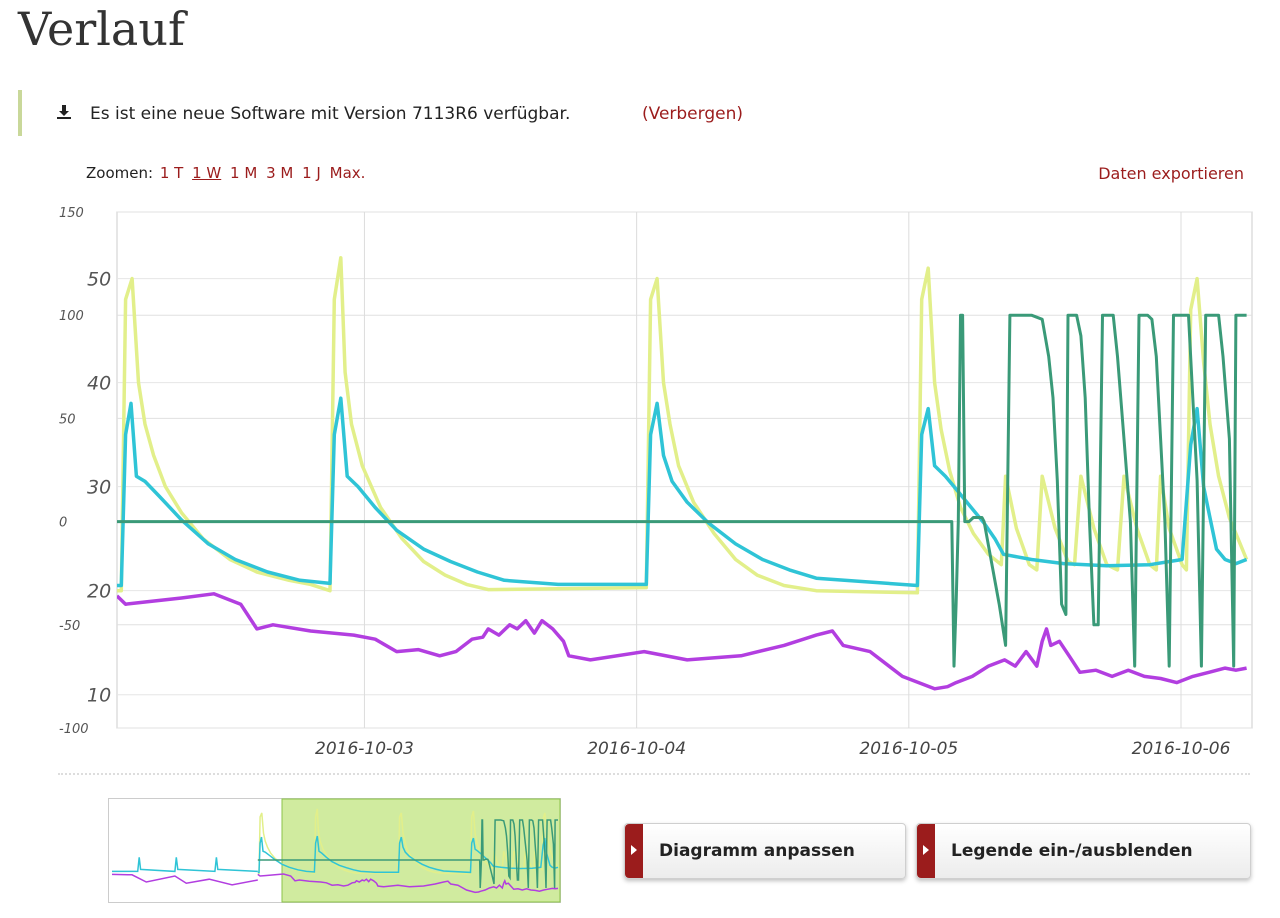 The height and width of the screenshot is (918, 1280). I want to click on zoom-max: Max., so click(347, 173).